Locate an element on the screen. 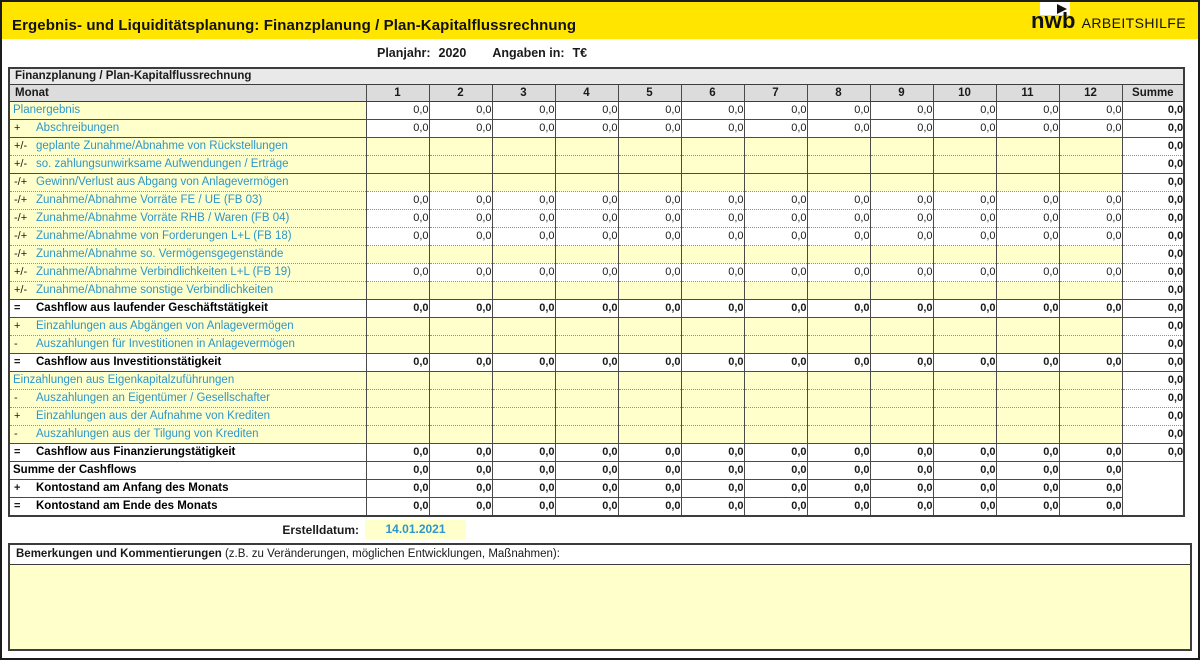 This screenshot has width=1200, height=660. erstelldatum-value-cell: 14.01.2021 is located at coordinates (415, 529).